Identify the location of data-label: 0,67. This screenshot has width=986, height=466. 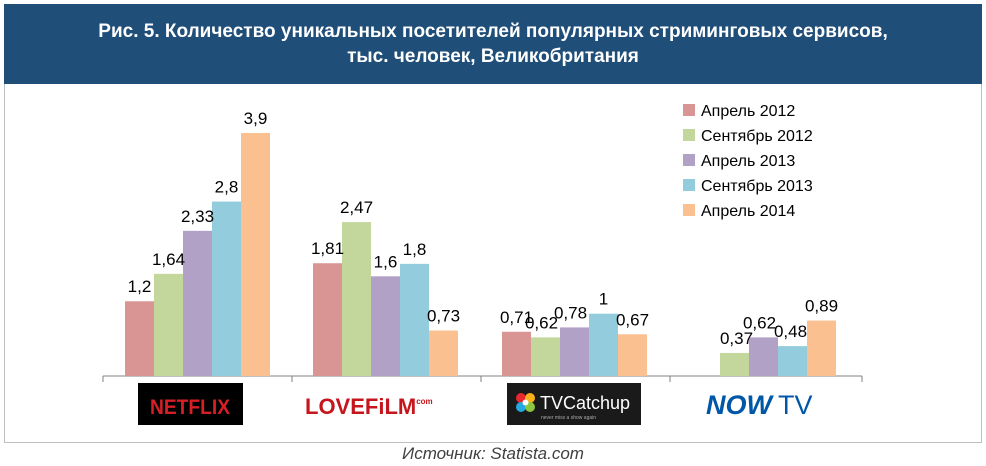
(632, 319).